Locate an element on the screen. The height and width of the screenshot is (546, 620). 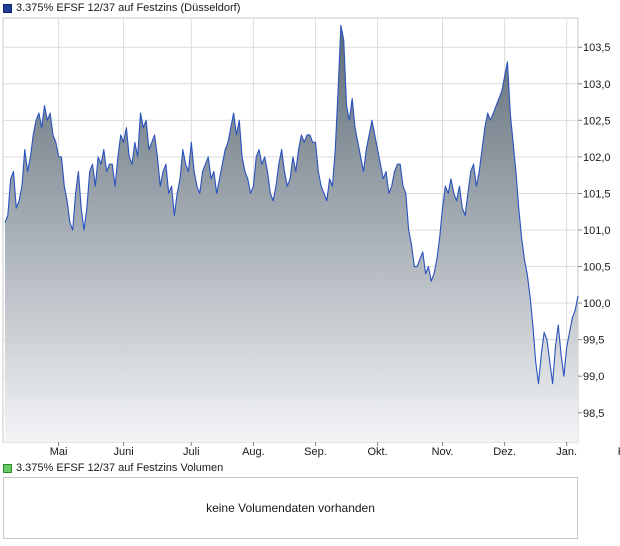
volume-empty-message: keine Volumendaten vorhanden is located at coordinates (290, 508).